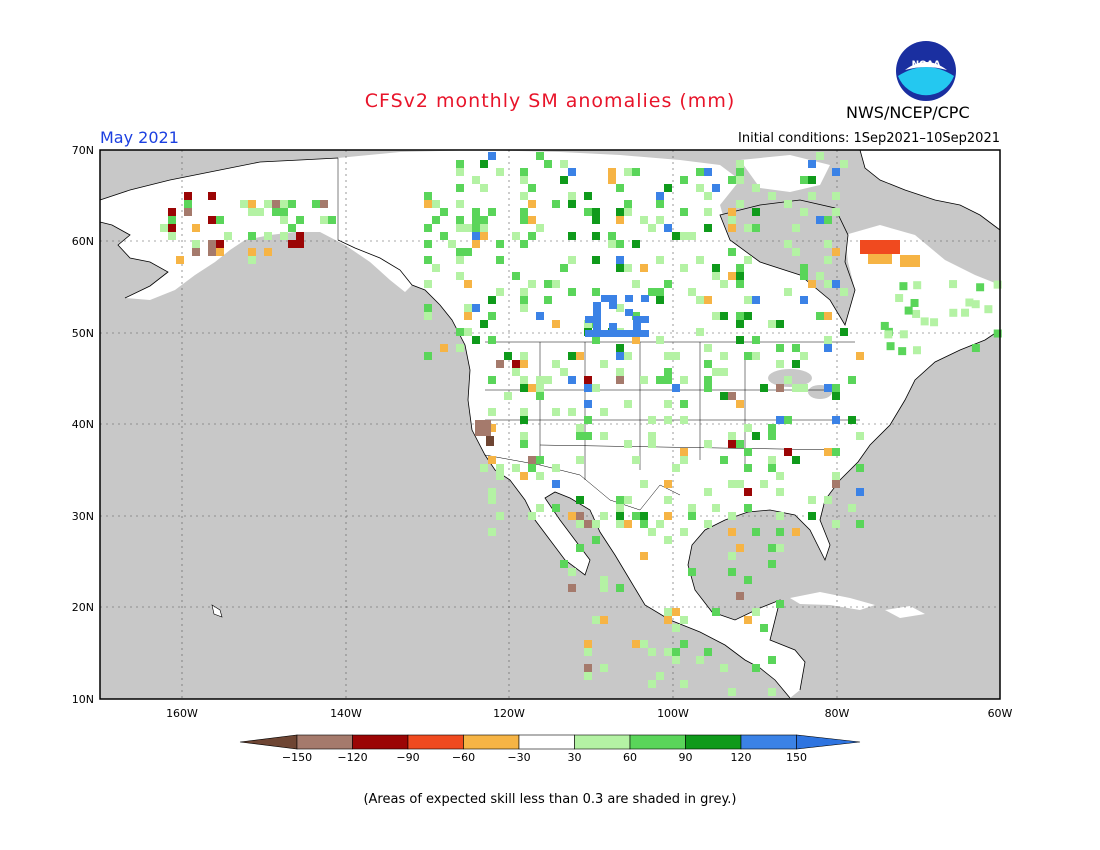 This screenshot has height=850, width=1100. Describe the element at coordinates (83, 424) in the screenshot. I see `lat-label-40n: 40N` at that location.